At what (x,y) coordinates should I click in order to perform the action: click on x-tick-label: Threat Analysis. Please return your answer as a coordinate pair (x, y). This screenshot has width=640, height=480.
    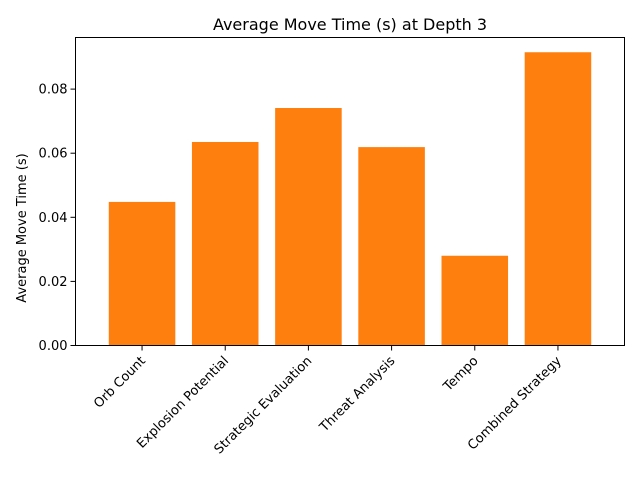
    Looking at the image, I should click on (357, 395).